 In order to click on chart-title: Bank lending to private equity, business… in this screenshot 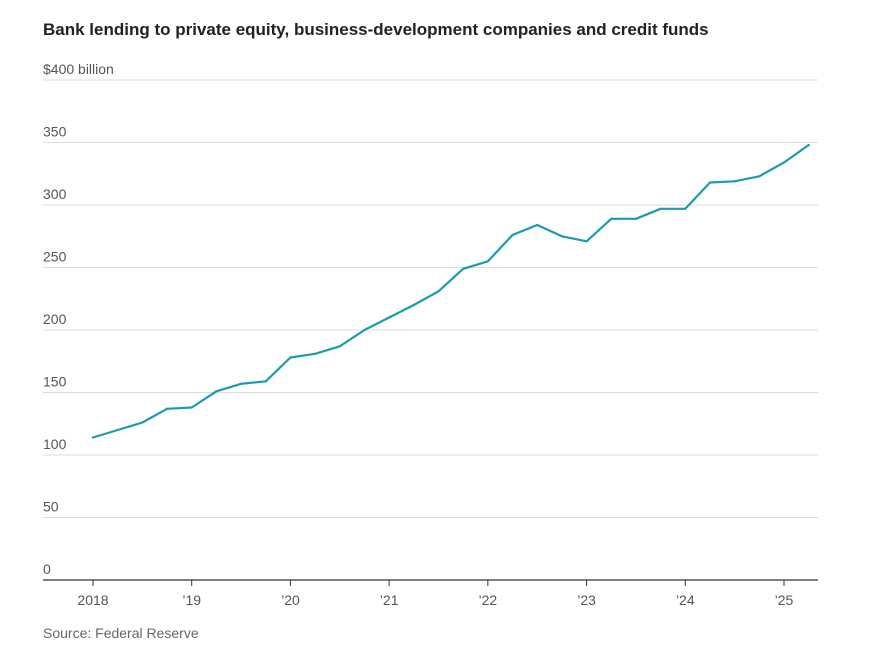, I will do `click(376, 29)`.